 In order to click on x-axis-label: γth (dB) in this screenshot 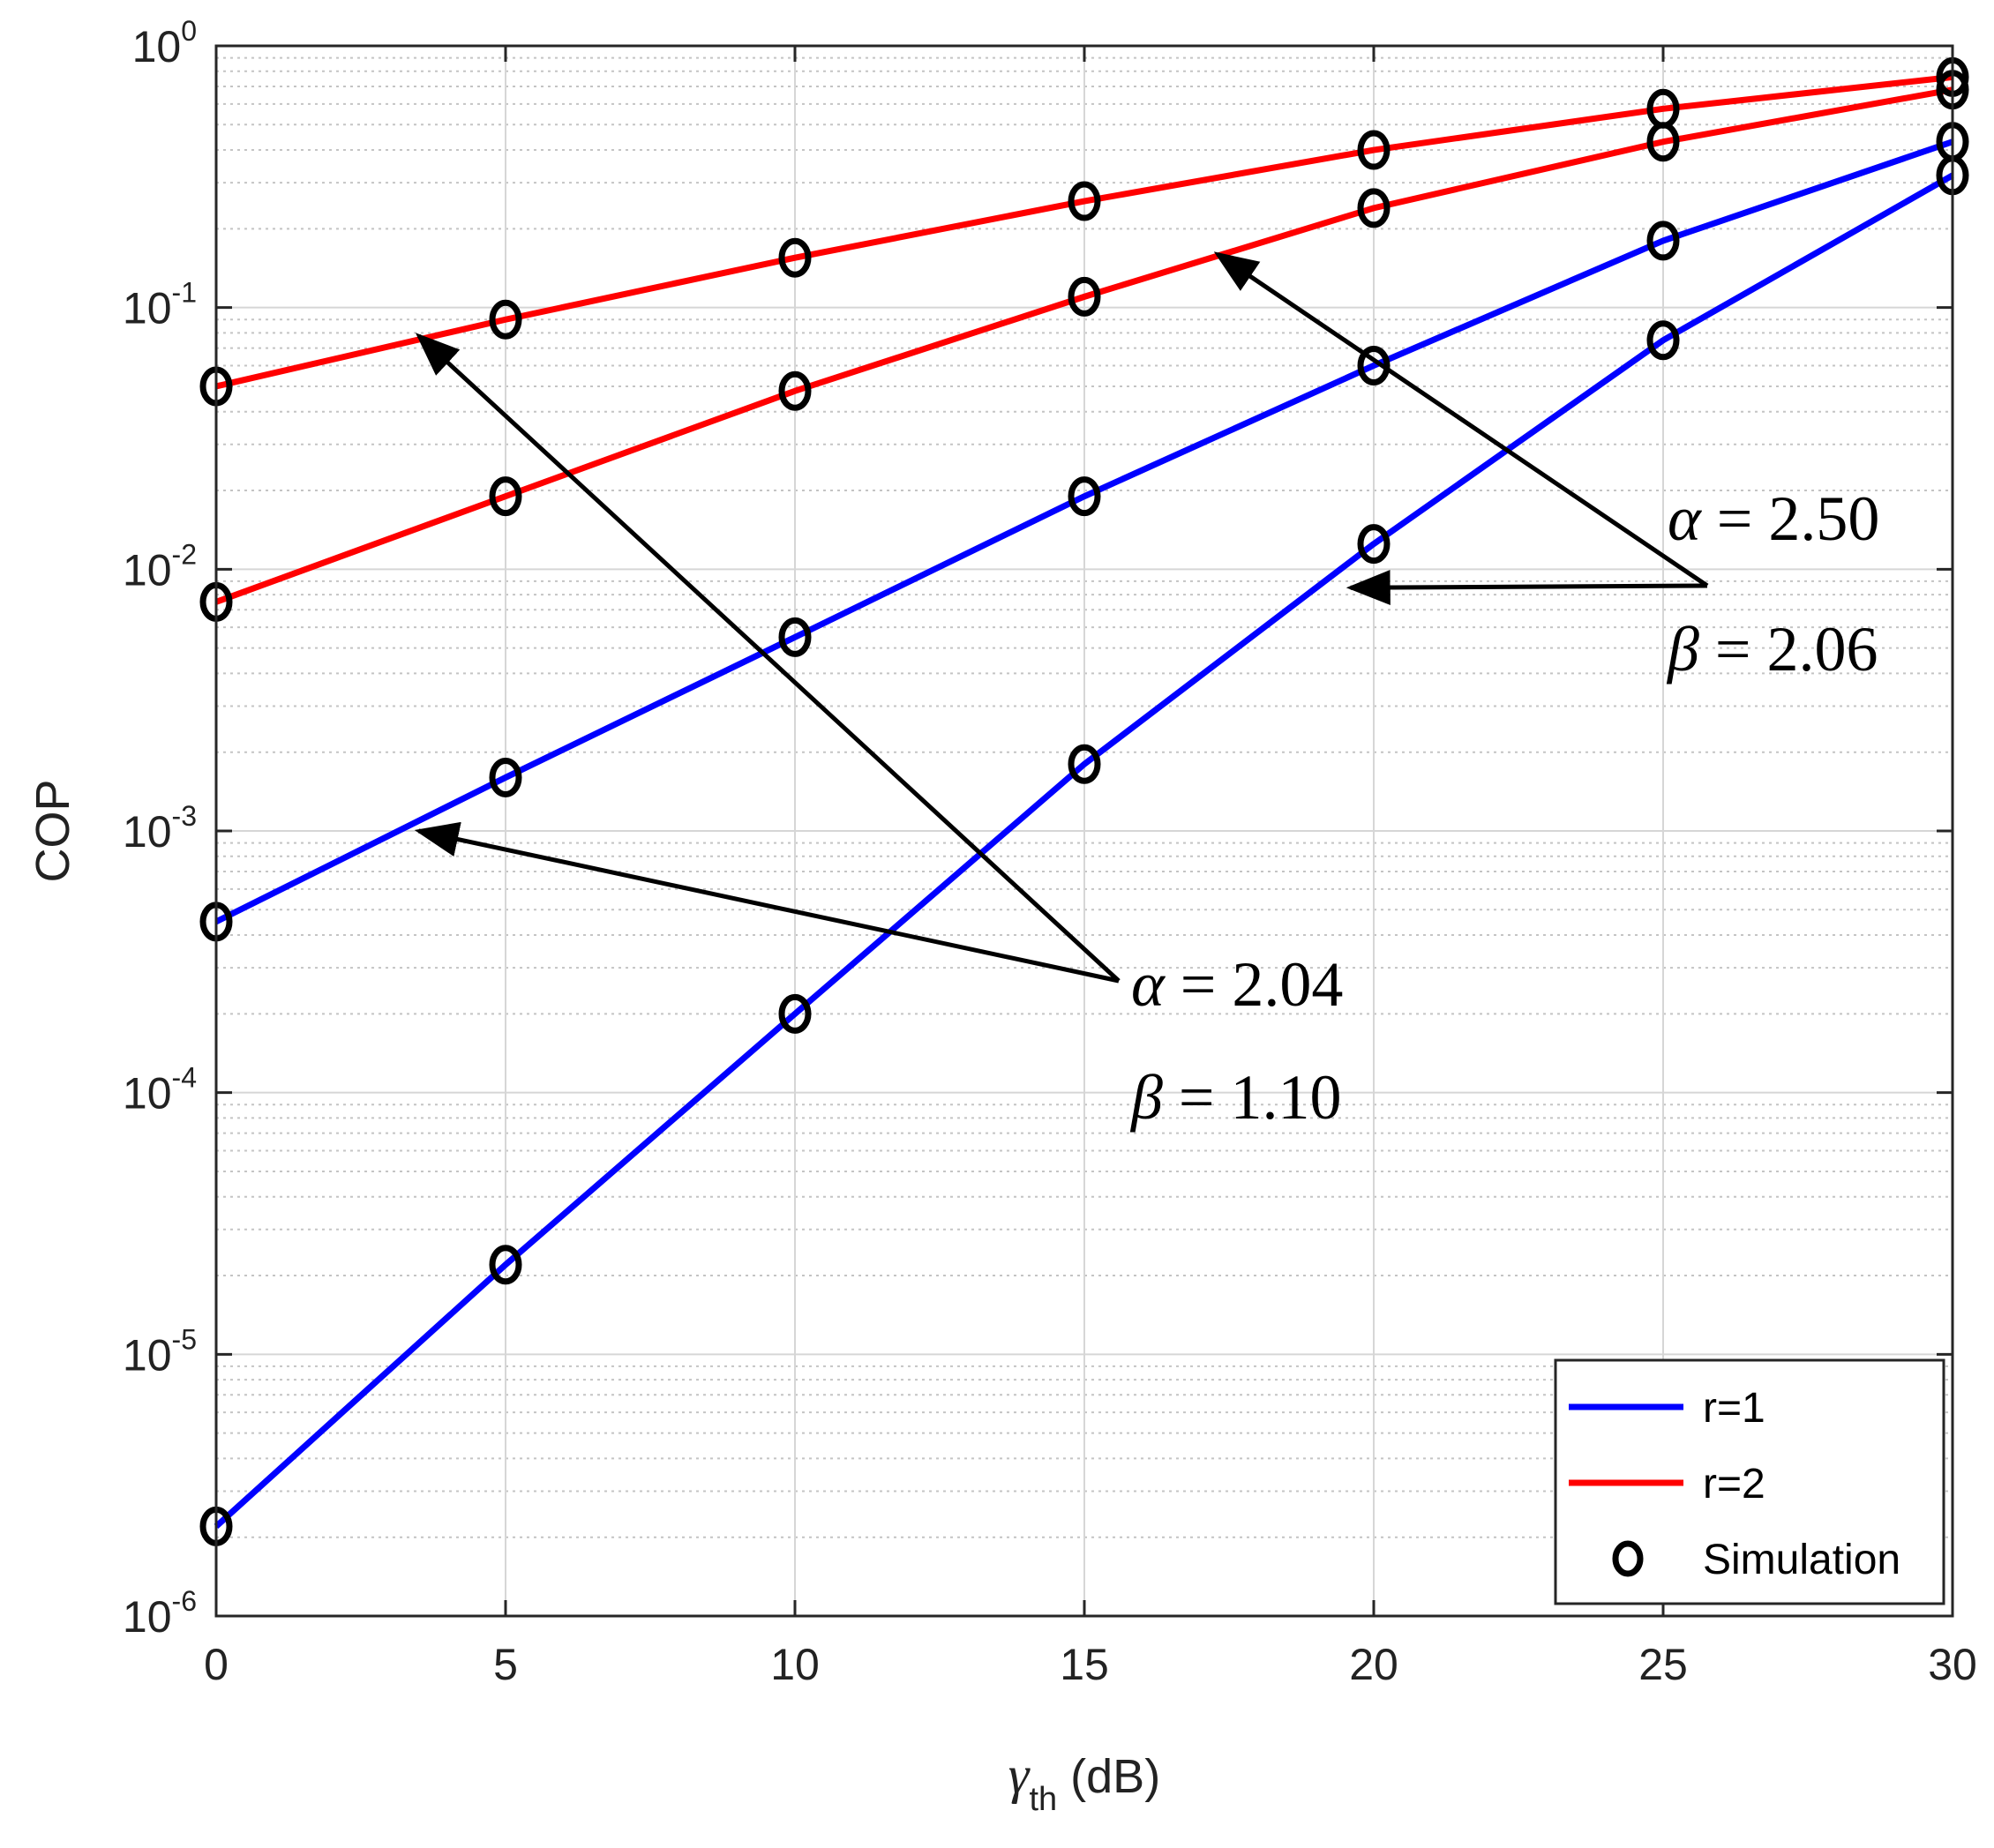, I will do `click(1084, 1782)`.